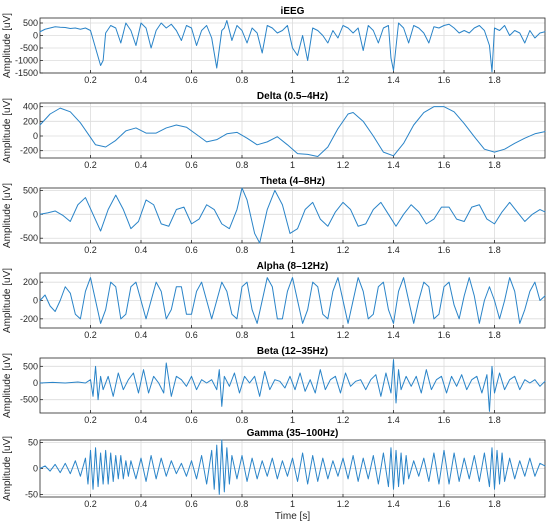 The width and height of the screenshot is (550, 531). Describe the element at coordinates (30, 107) in the screenshot. I see `y-tick-label: 400` at that location.